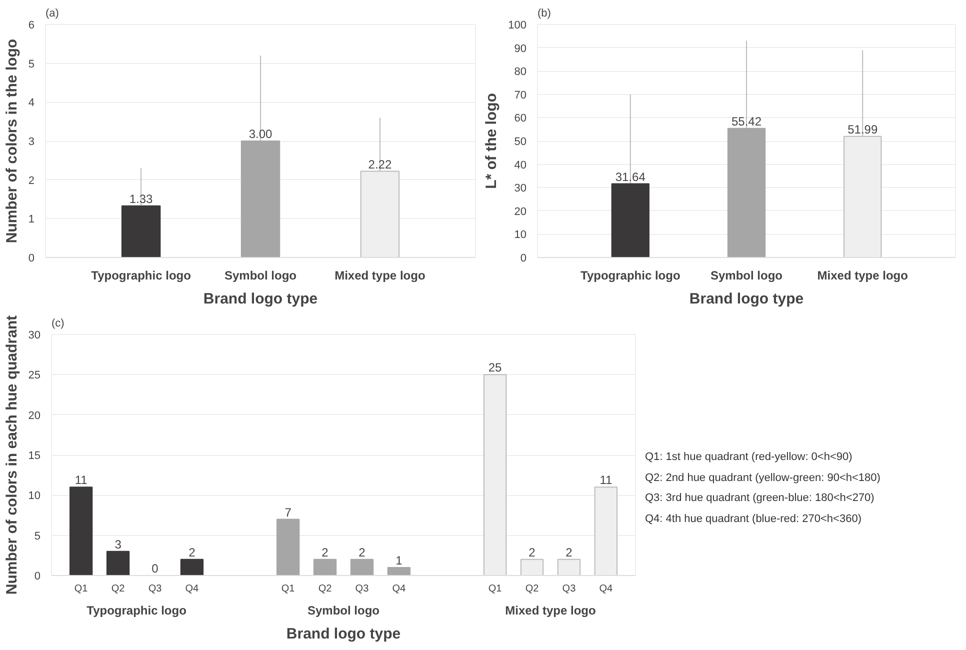 The image size is (966, 650). What do you see at coordinates (520, 72) in the screenshot?
I see `y-tick-label: 80` at bounding box center [520, 72].